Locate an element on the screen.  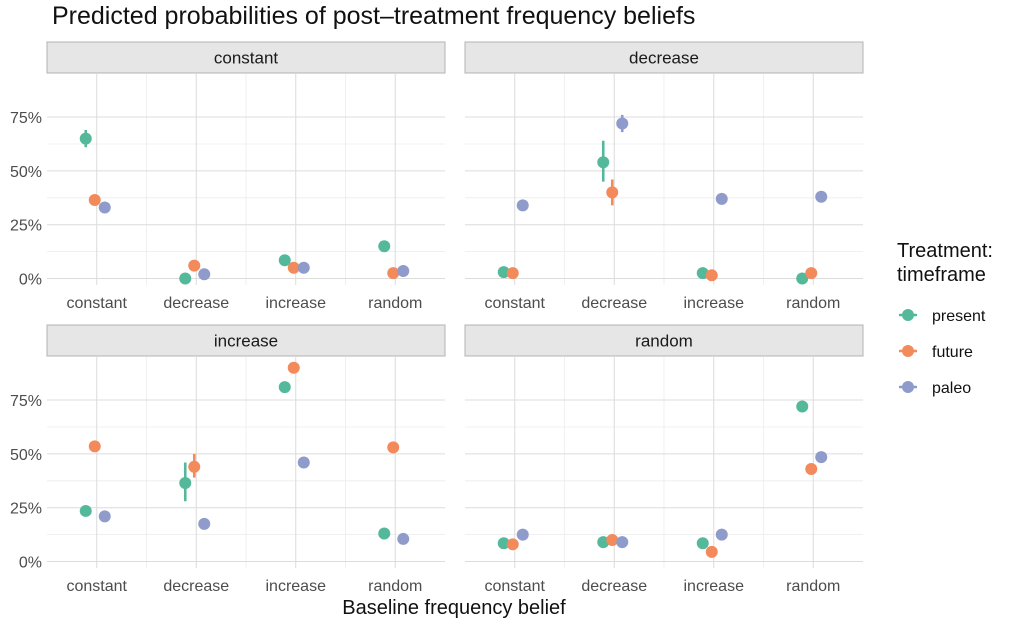
legend-label: paleo is located at coordinates (951, 388).